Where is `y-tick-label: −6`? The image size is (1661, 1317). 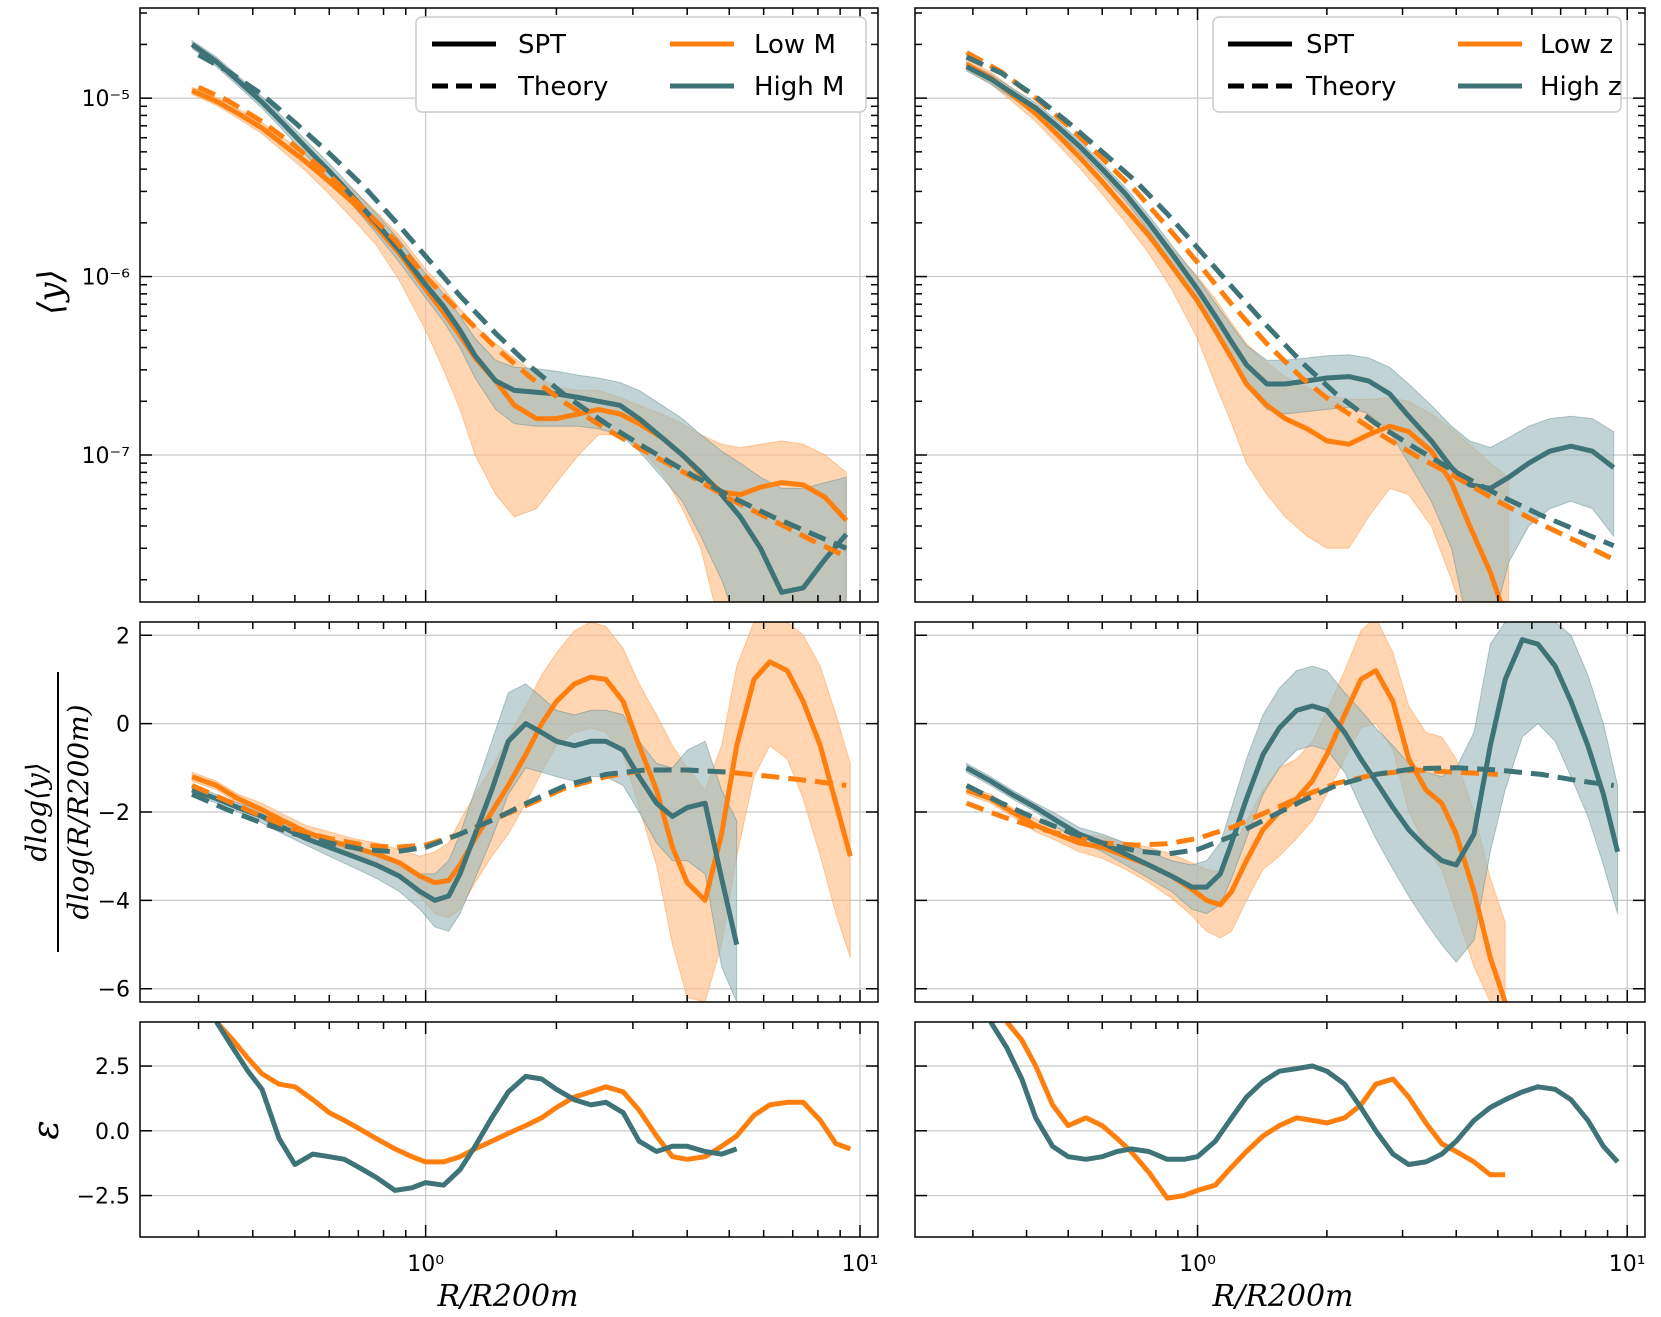
y-tick-label: −6 is located at coordinates (114, 990).